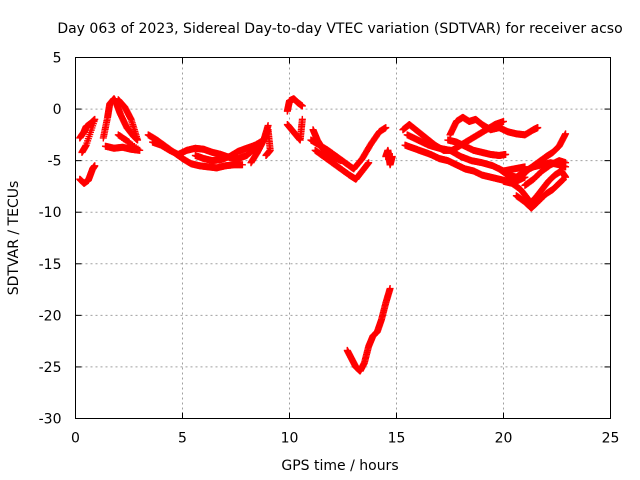 The image size is (640, 480). Describe the element at coordinates (87, 174) in the screenshot. I see `series-s01` at that location.